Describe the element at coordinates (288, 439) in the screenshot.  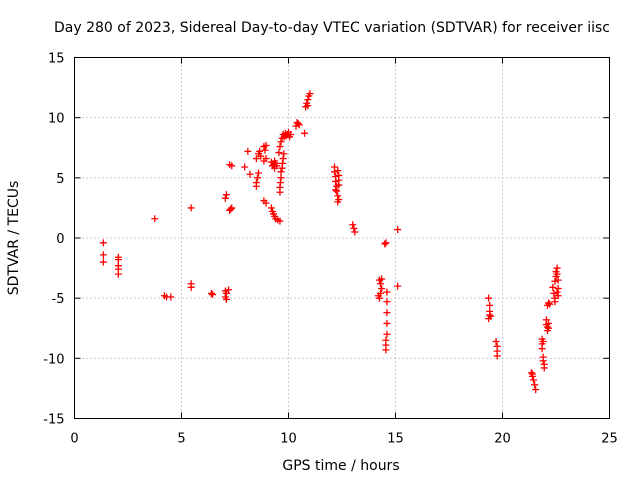
I see `x-tick-label: 10` at that location.